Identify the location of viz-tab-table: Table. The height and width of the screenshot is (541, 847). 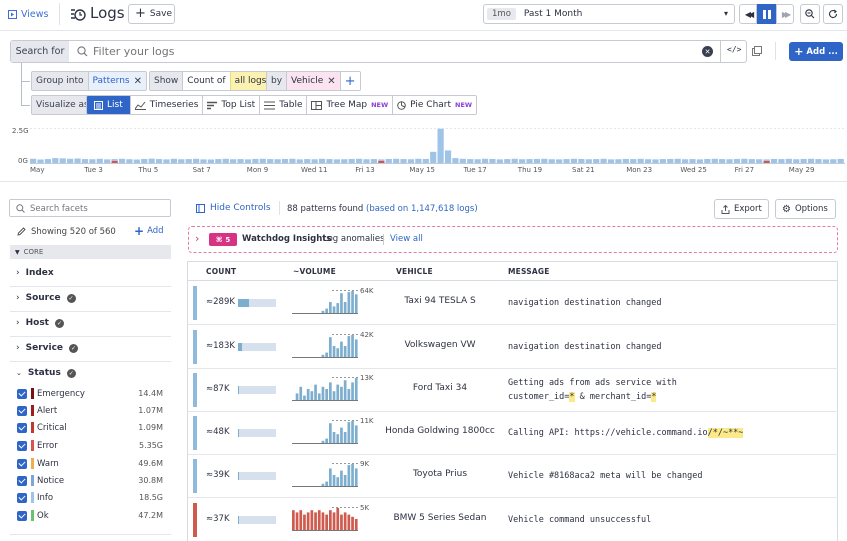
(284, 105).